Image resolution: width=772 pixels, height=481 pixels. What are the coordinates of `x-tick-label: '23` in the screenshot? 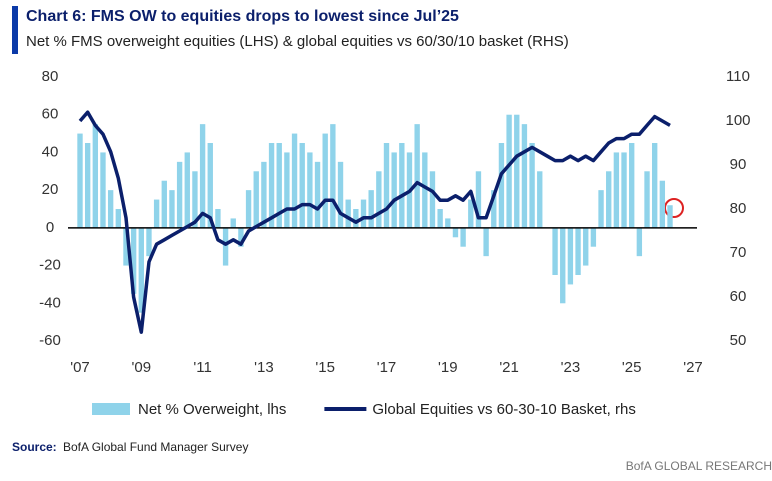 It's located at (571, 367).